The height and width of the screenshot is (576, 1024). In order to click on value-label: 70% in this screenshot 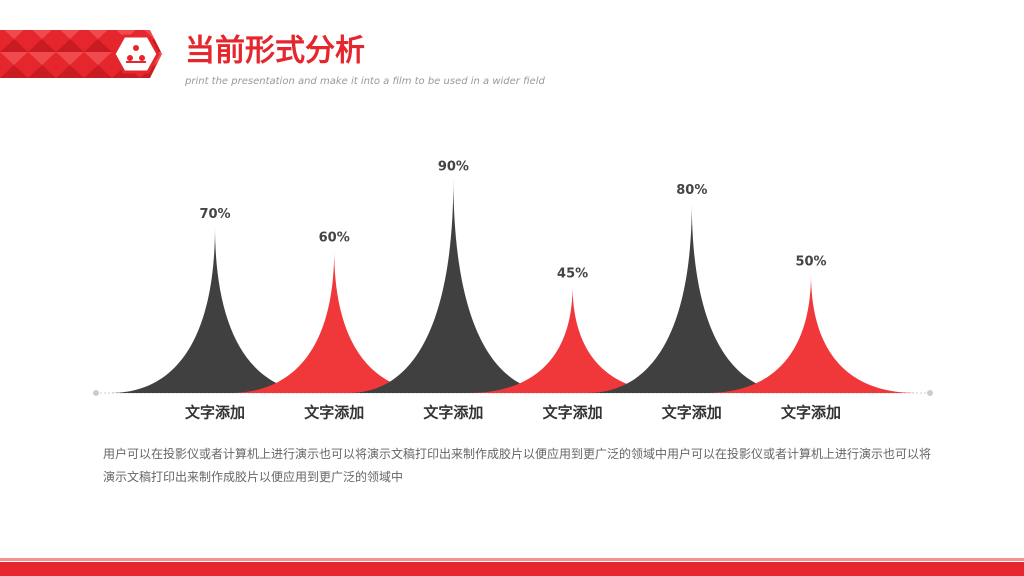, I will do `click(214, 214)`.